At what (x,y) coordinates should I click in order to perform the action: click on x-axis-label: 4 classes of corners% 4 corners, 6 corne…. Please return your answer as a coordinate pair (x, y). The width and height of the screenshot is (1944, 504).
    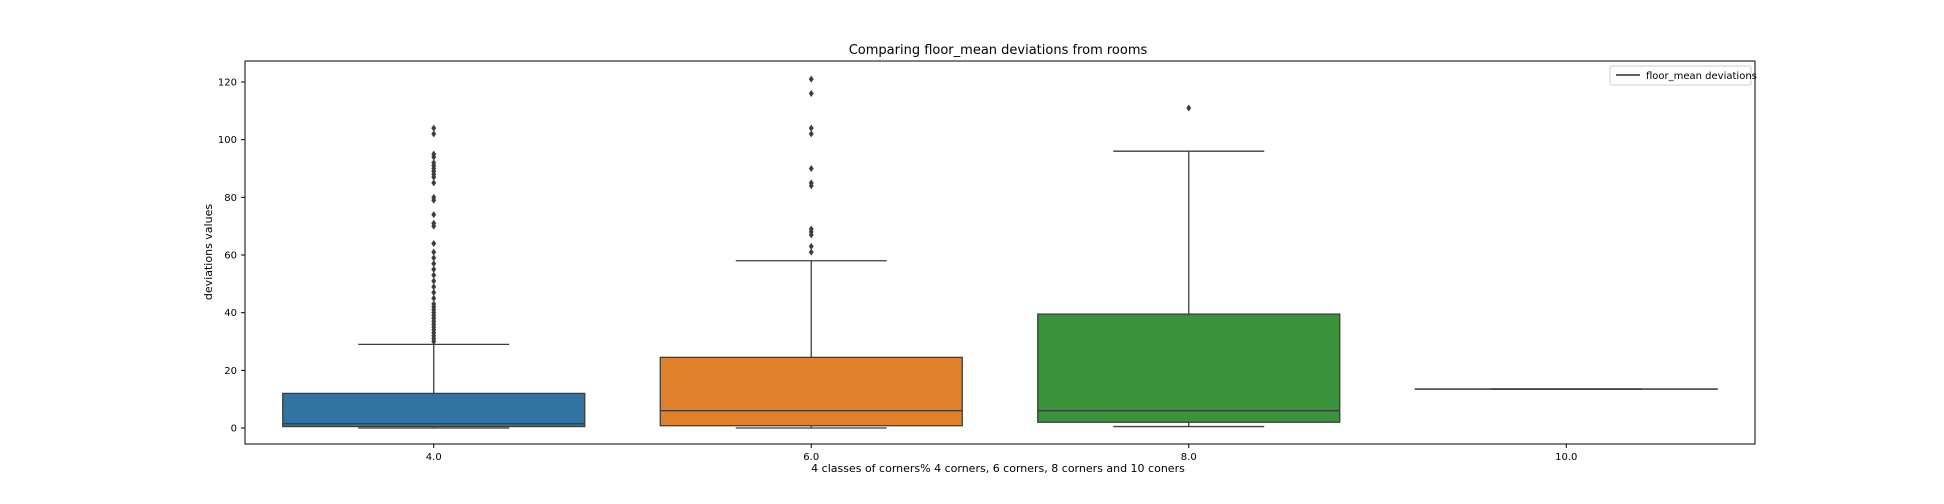
    Looking at the image, I should click on (998, 468).